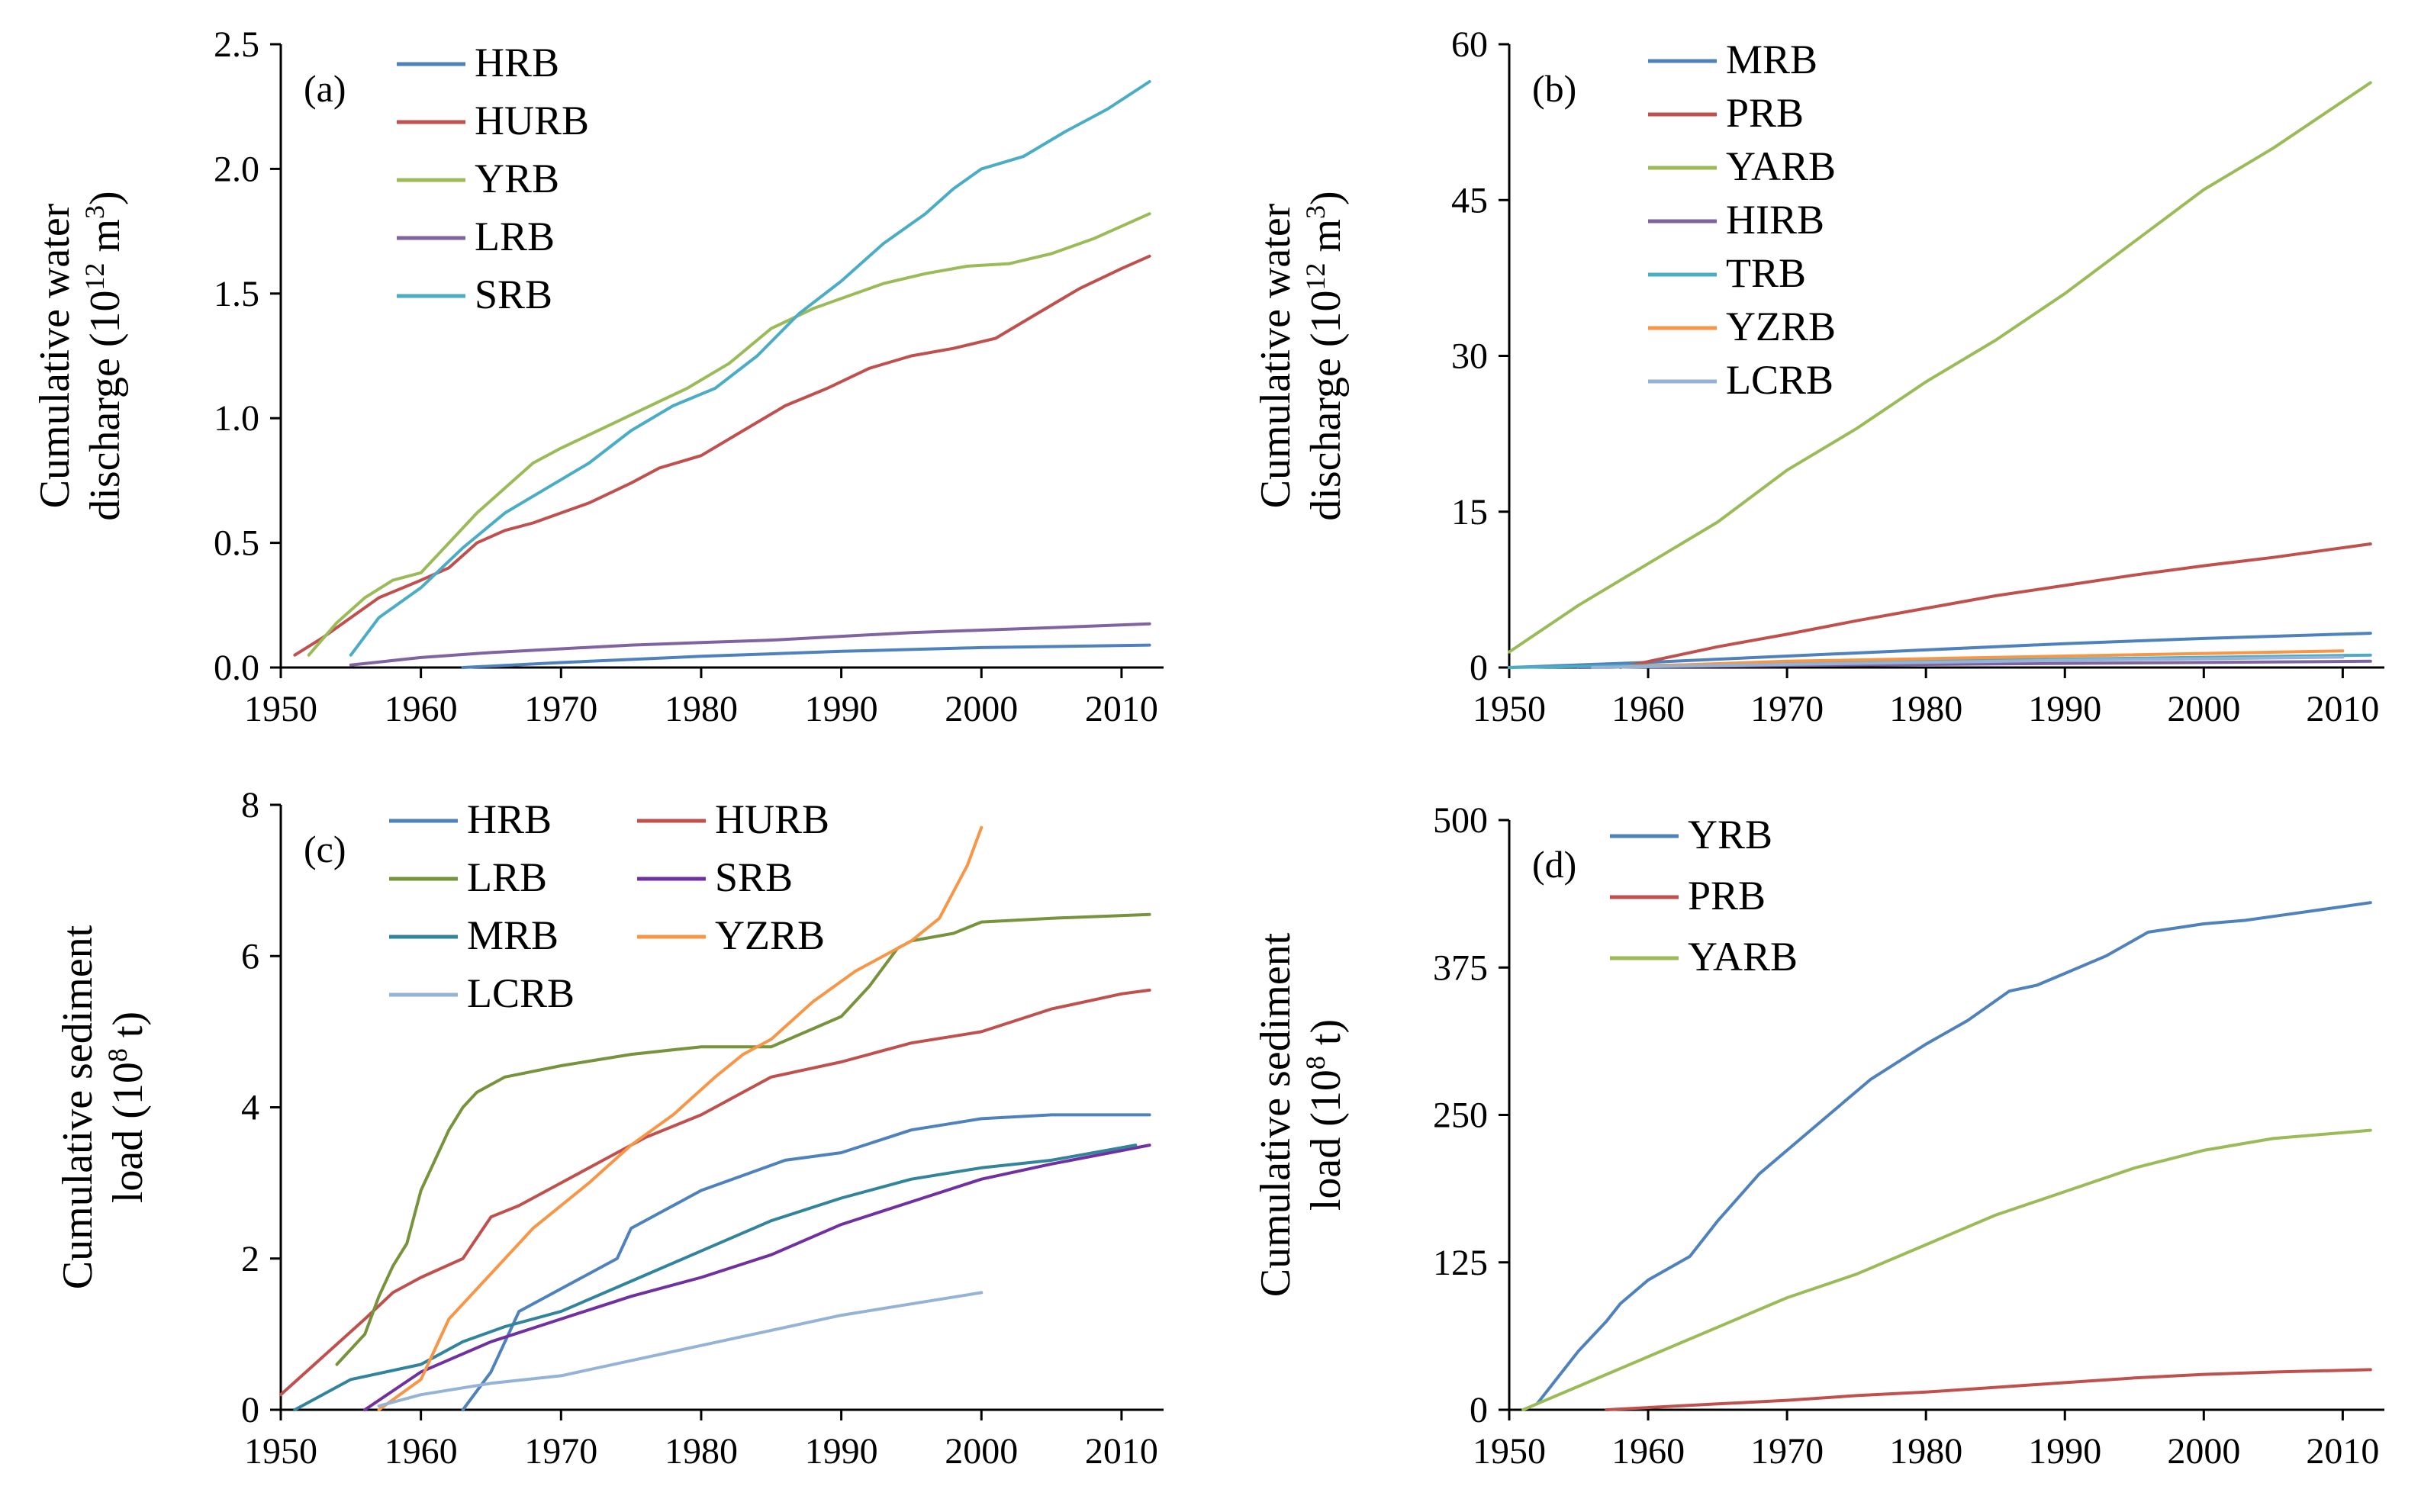 The height and width of the screenshot is (1512, 2421). Describe the element at coordinates (236, 294) in the screenshot. I see `ytick-label: 1.5` at that location.